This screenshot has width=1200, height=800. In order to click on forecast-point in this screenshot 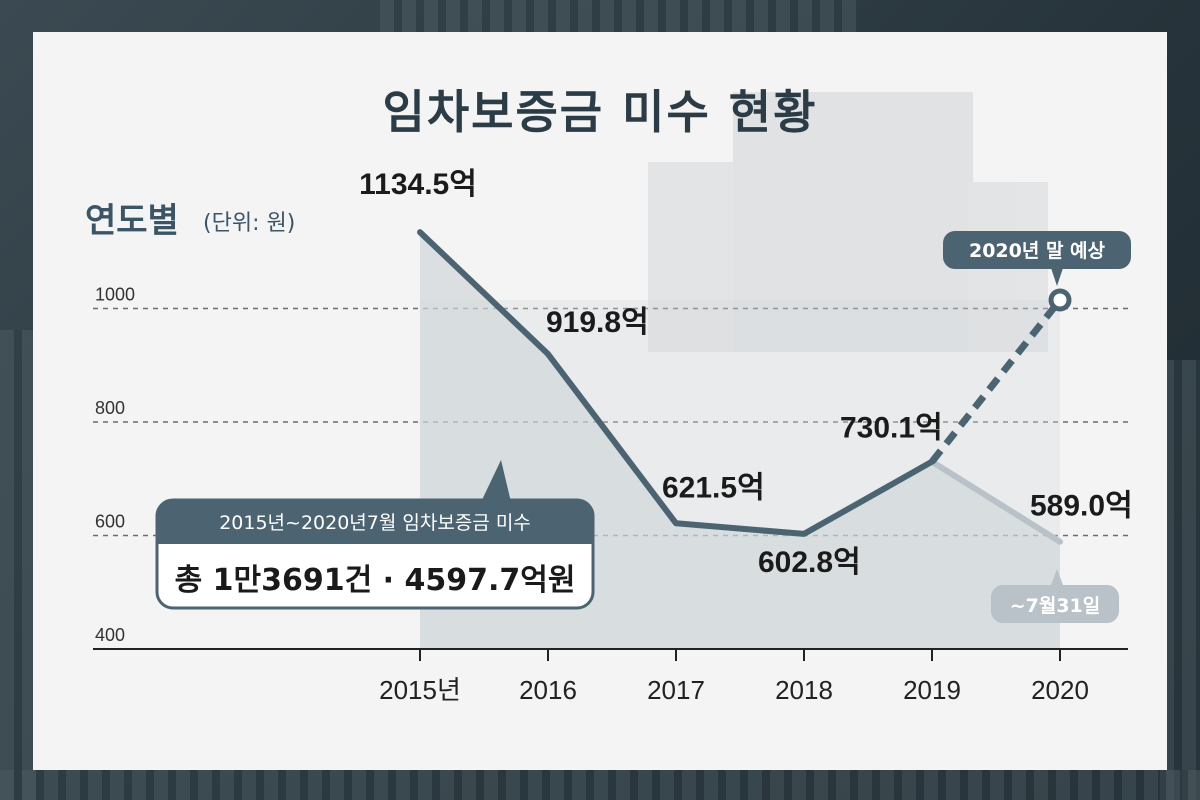, I will do `click(1060, 300)`.